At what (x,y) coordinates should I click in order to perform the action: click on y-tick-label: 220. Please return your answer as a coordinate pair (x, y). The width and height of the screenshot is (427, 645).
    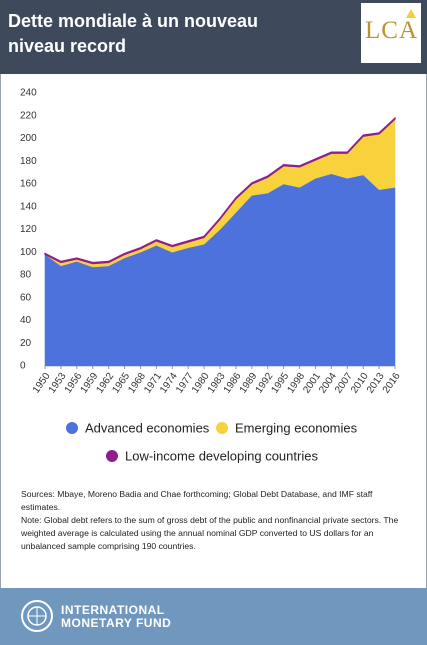
    Looking at the image, I should click on (28, 115).